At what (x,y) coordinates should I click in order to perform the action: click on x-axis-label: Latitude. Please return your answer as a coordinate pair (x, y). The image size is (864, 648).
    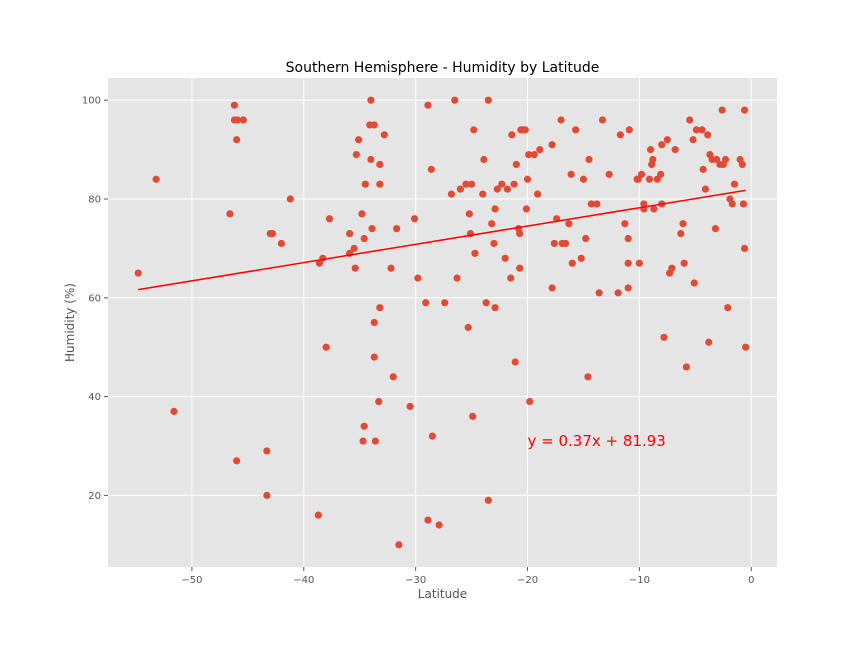
    Looking at the image, I should click on (442, 594).